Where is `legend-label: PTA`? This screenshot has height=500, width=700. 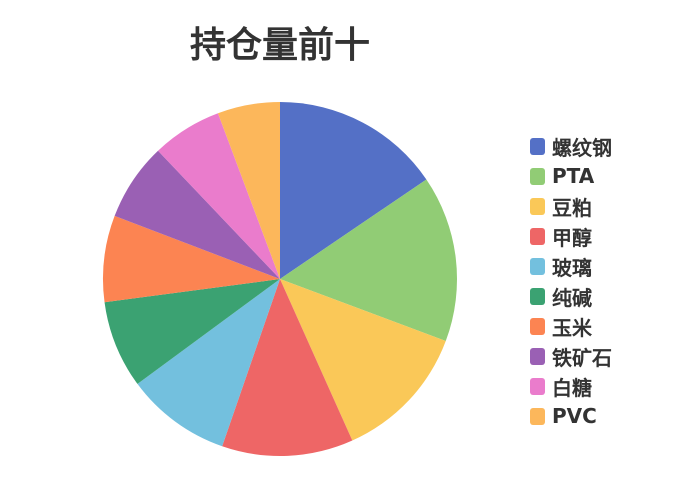 legend-label: PTA is located at coordinates (573, 176).